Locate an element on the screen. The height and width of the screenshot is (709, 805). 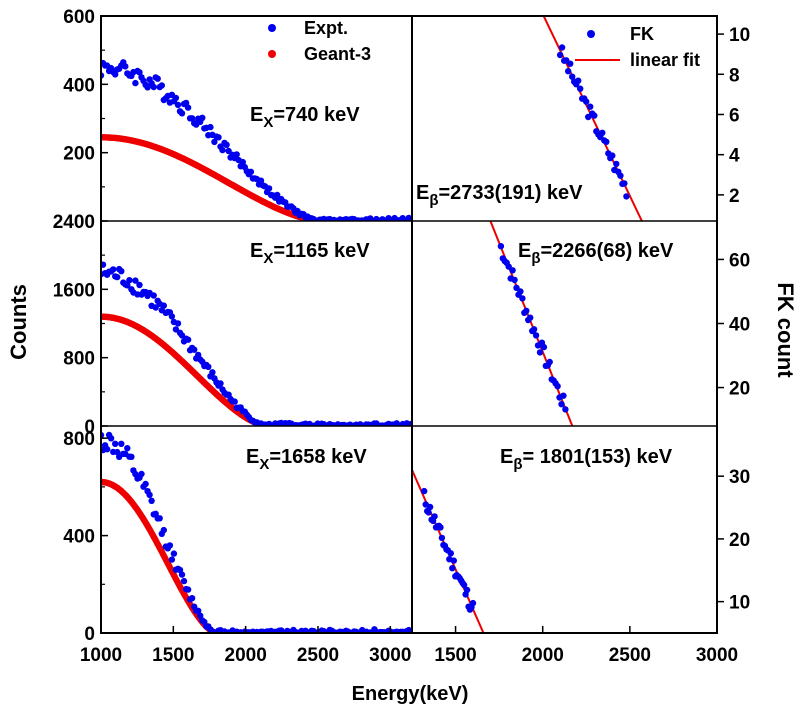
right-y-tick-label: 60 is located at coordinates (739, 260).